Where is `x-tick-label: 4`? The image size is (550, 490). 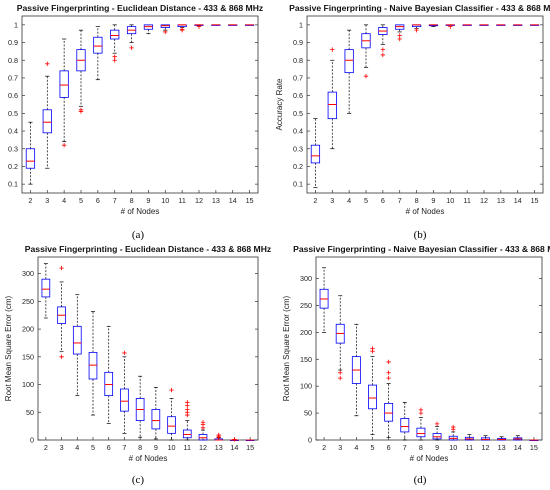
x-tick-label: 4 is located at coordinates (349, 200).